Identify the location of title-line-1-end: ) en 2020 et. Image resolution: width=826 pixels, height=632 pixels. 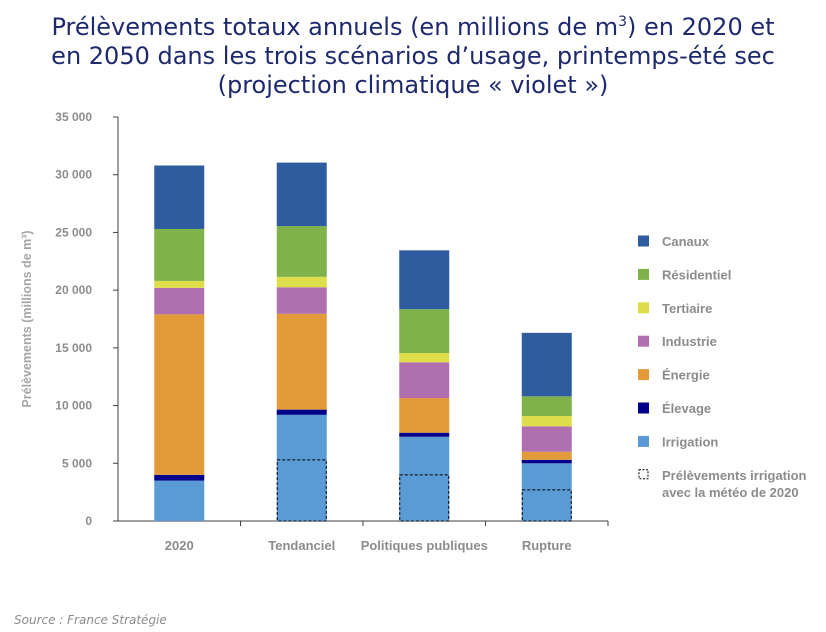
(701, 27).